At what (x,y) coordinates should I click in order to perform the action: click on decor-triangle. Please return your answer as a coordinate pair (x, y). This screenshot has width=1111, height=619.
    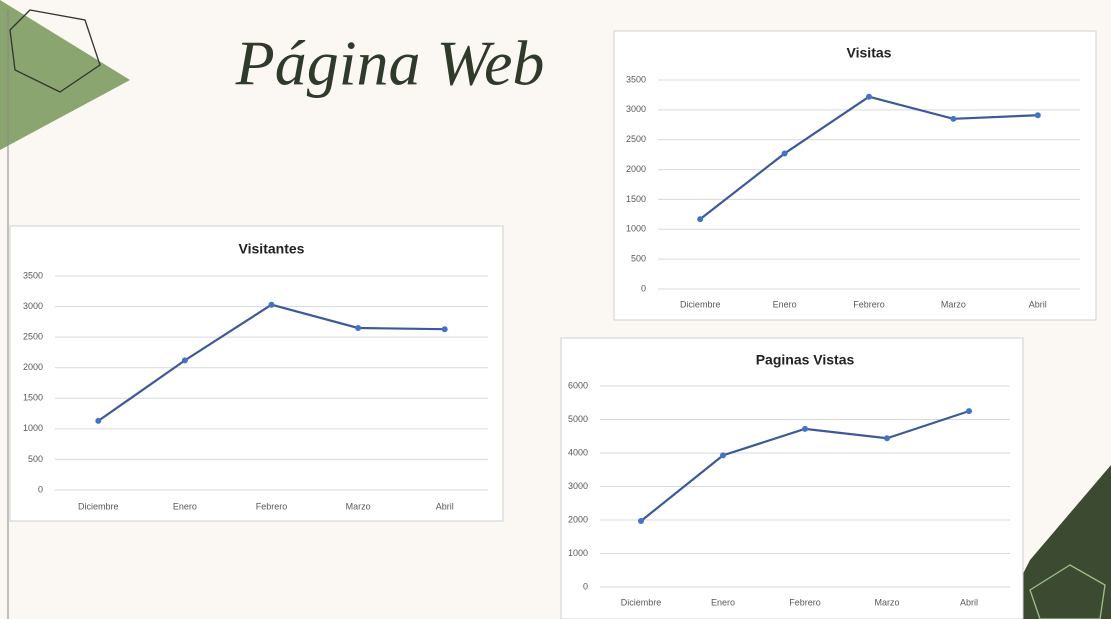
    Looking at the image, I should click on (65, 75).